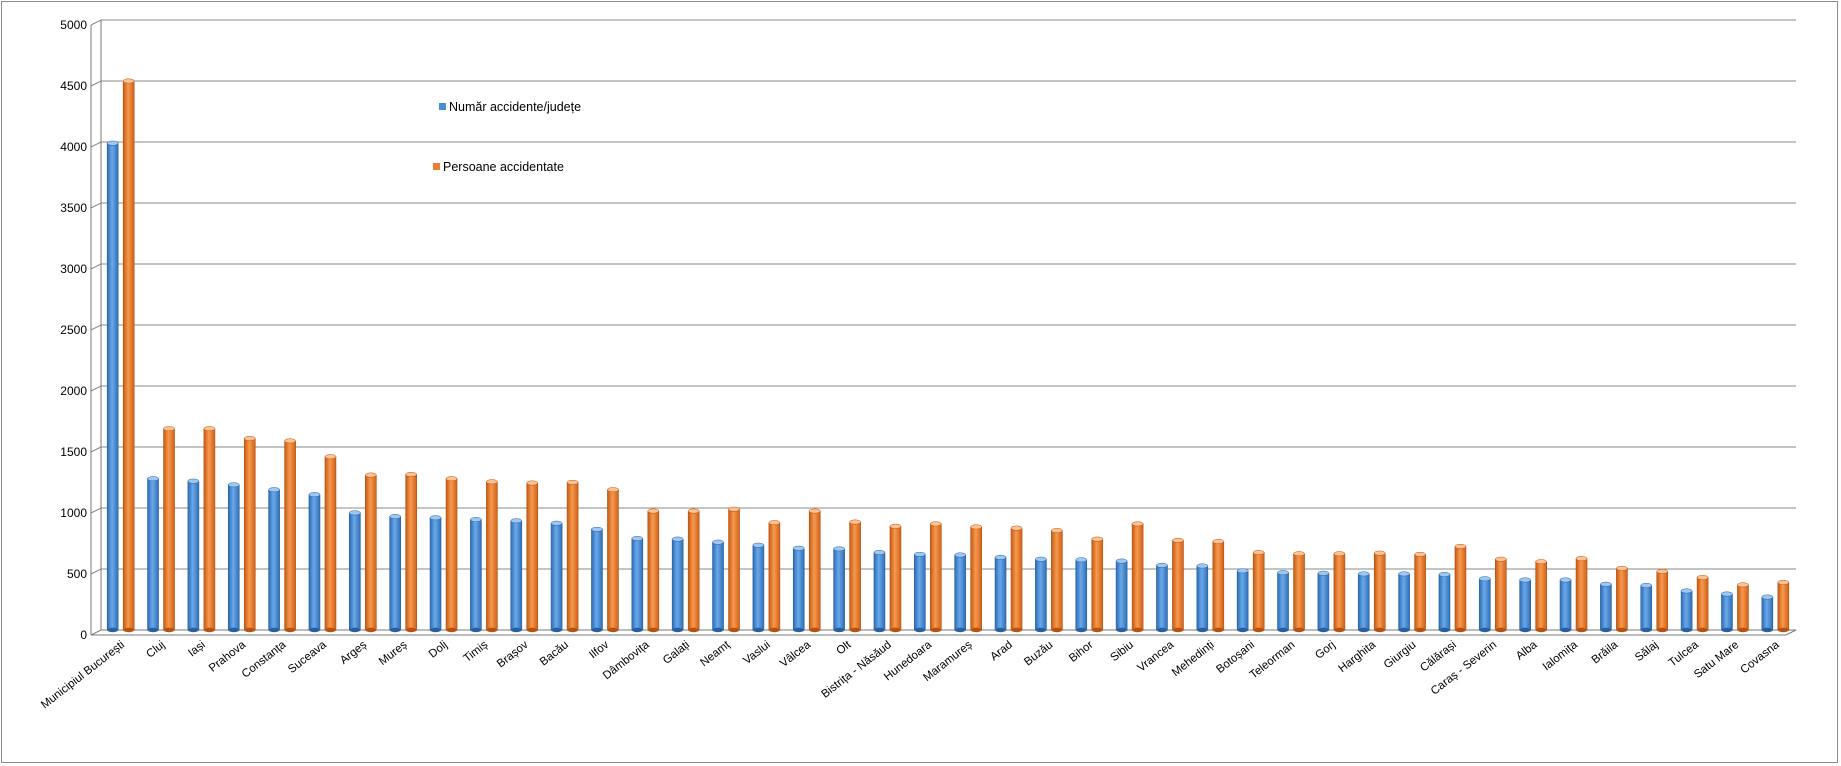 The width and height of the screenshot is (1841, 766). Describe the element at coordinates (1122, 651) in the screenshot. I see `x-tick-label: Sibiu` at that location.